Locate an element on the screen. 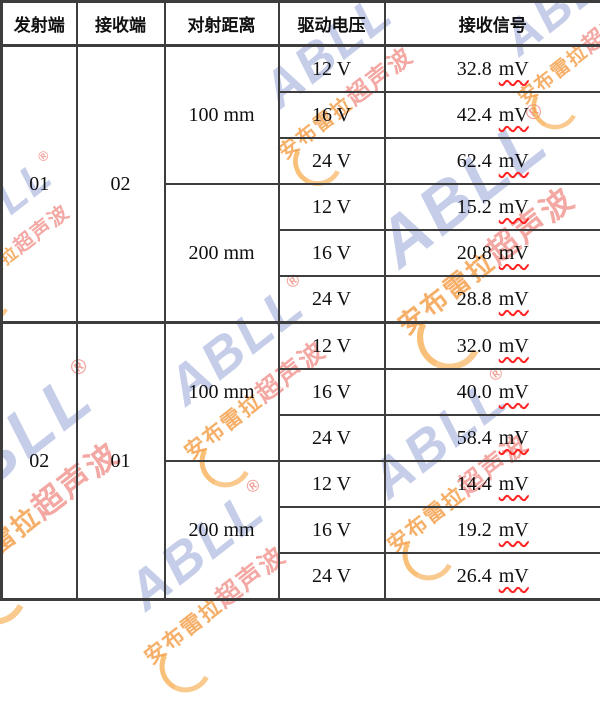 The height and width of the screenshot is (713, 600). signal-cell: 19.2 mV is located at coordinates (492, 530).